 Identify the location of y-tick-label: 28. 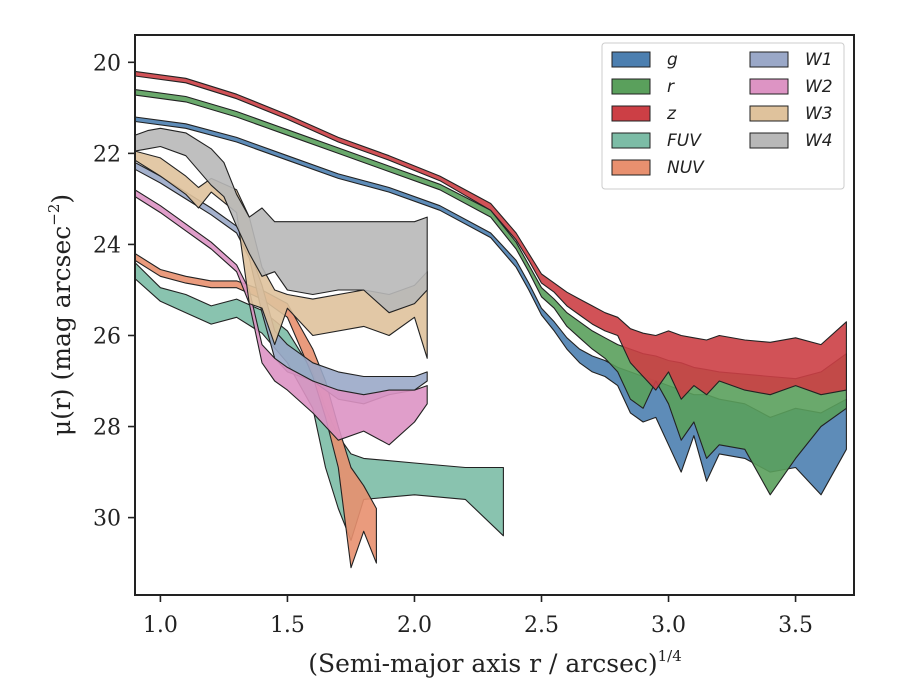
(107, 428).